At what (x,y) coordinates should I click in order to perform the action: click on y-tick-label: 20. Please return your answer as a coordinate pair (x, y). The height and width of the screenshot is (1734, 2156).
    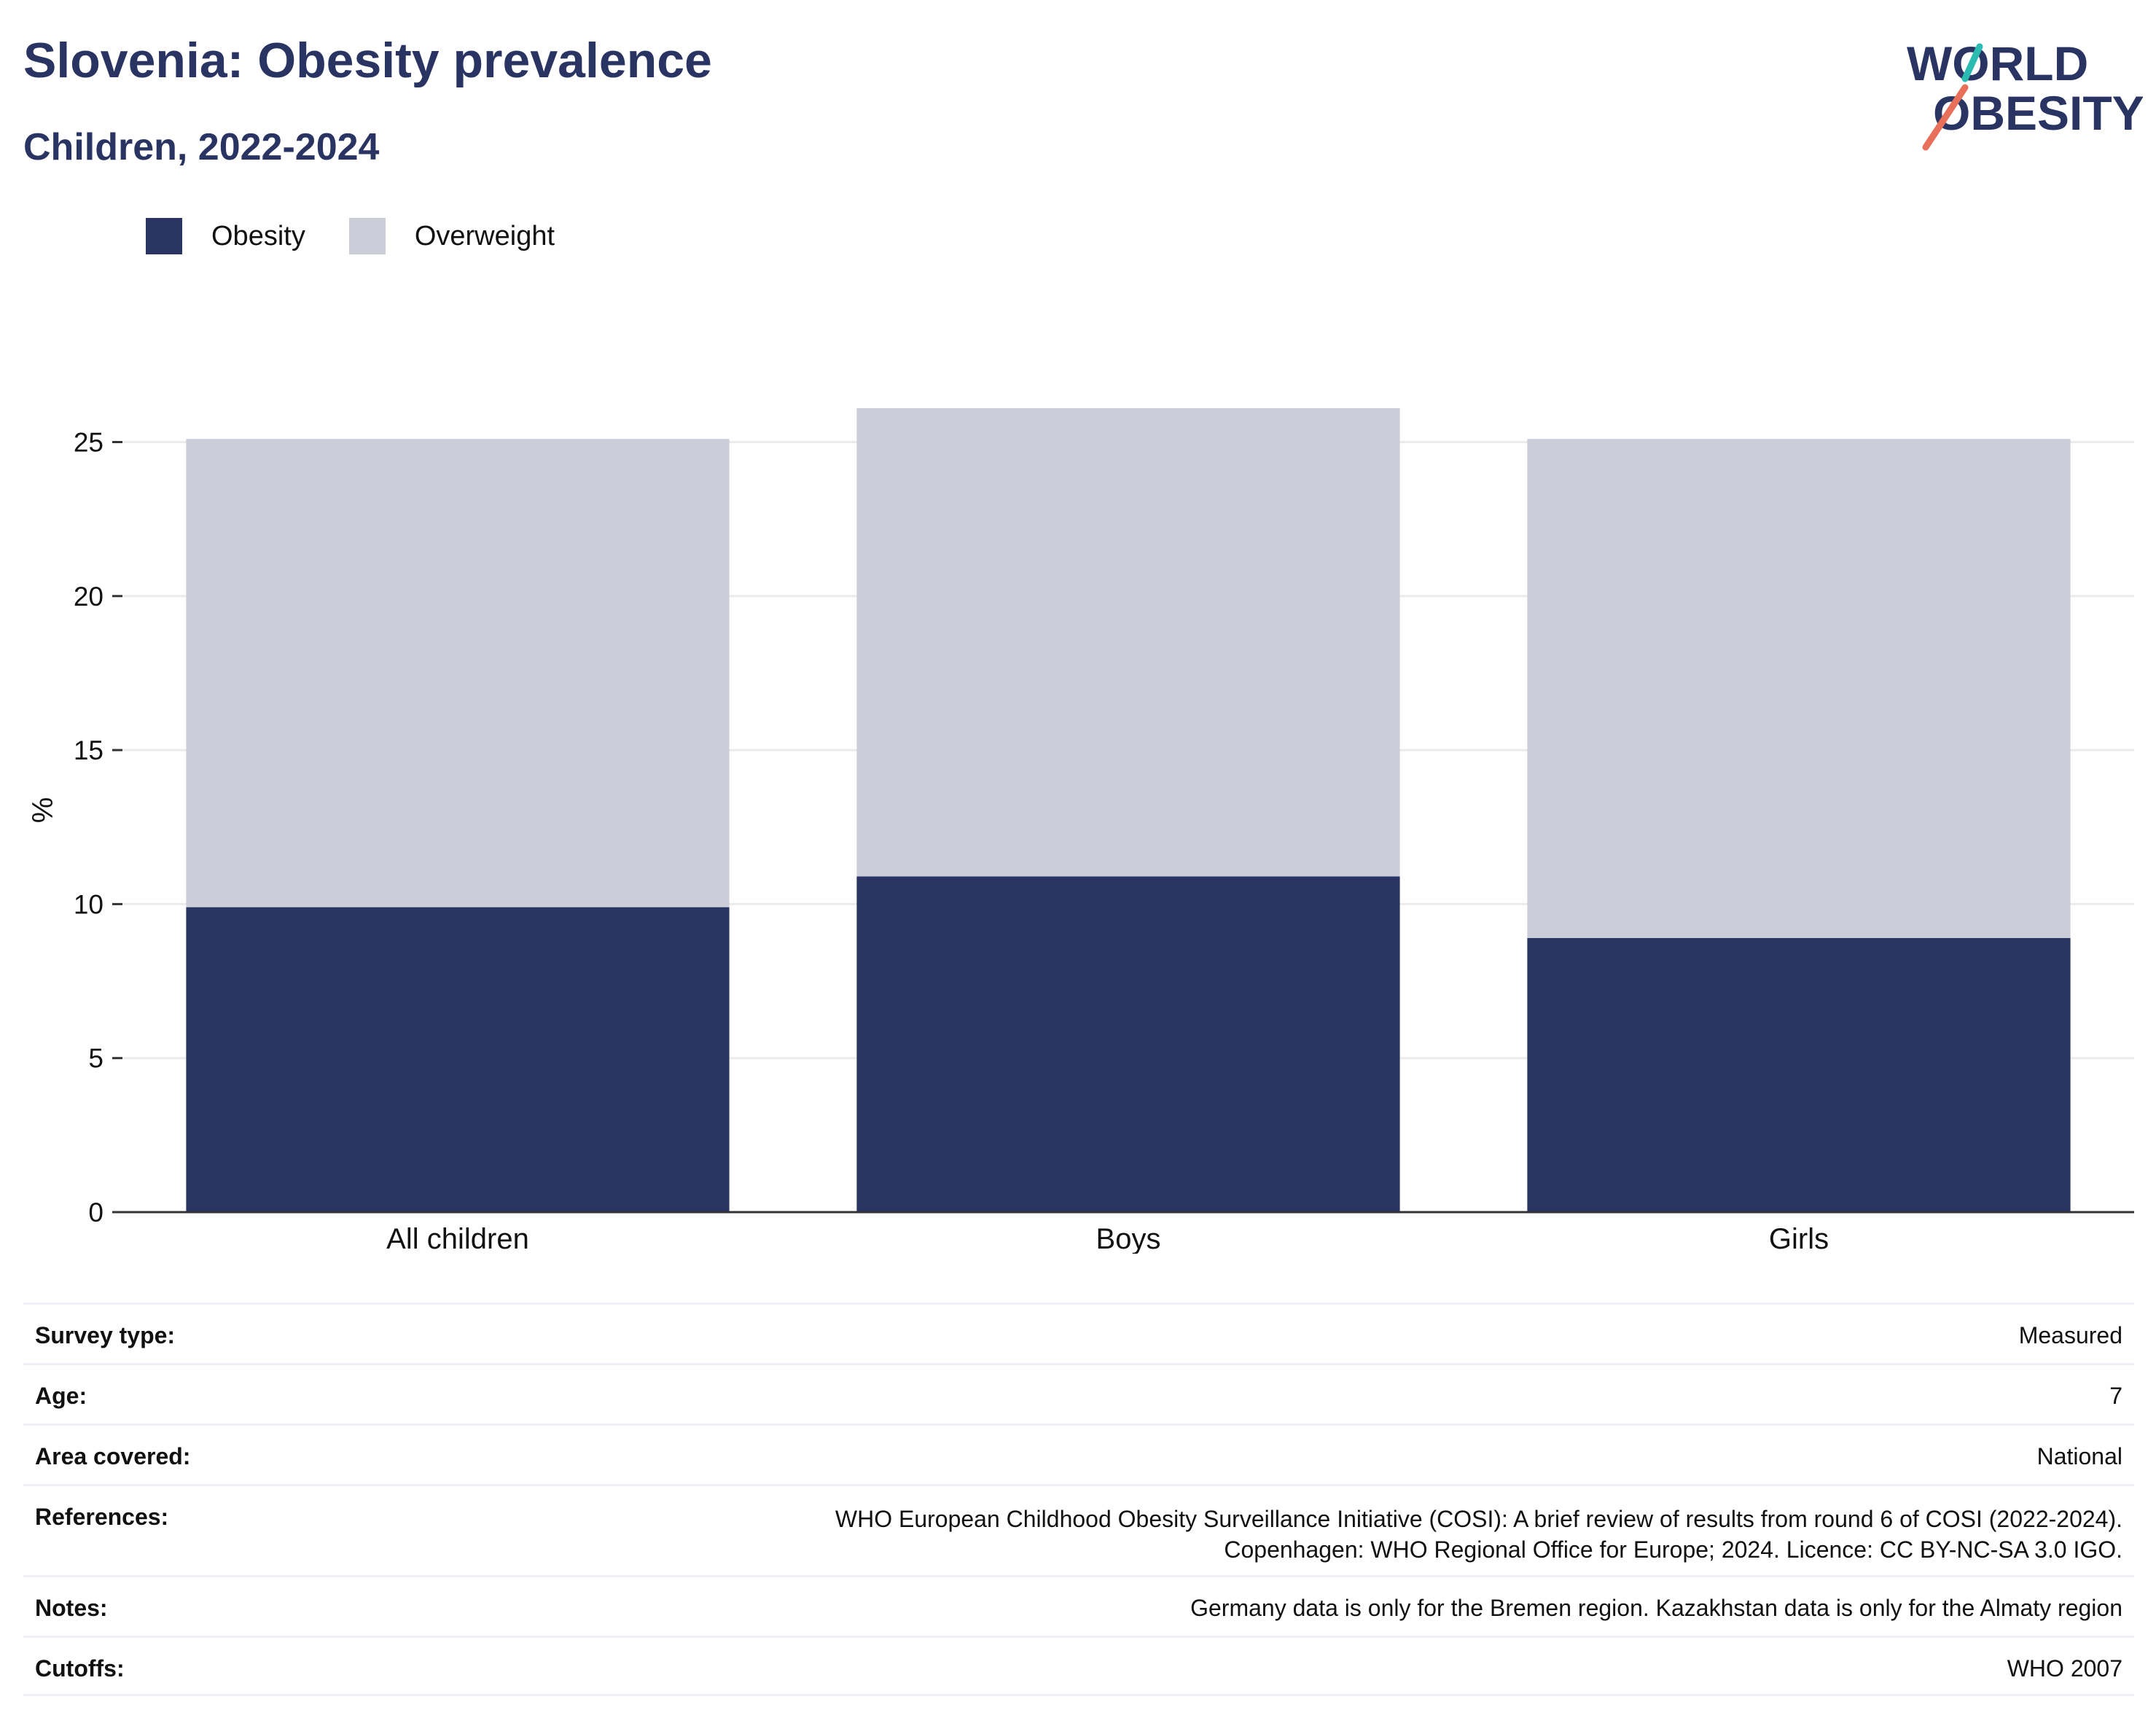
    Looking at the image, I should click on (88, 597).